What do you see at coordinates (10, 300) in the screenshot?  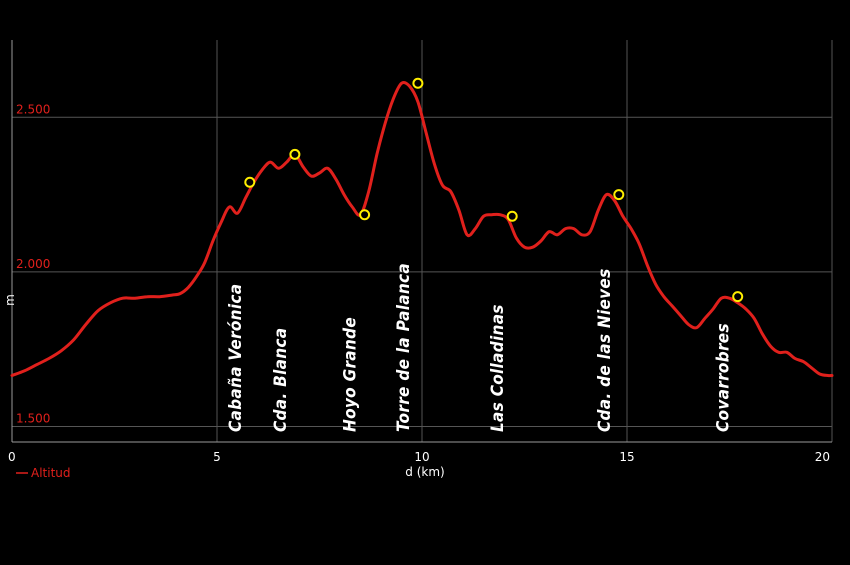 I see `y-axis-label: m` at bounding box center [10, 300].